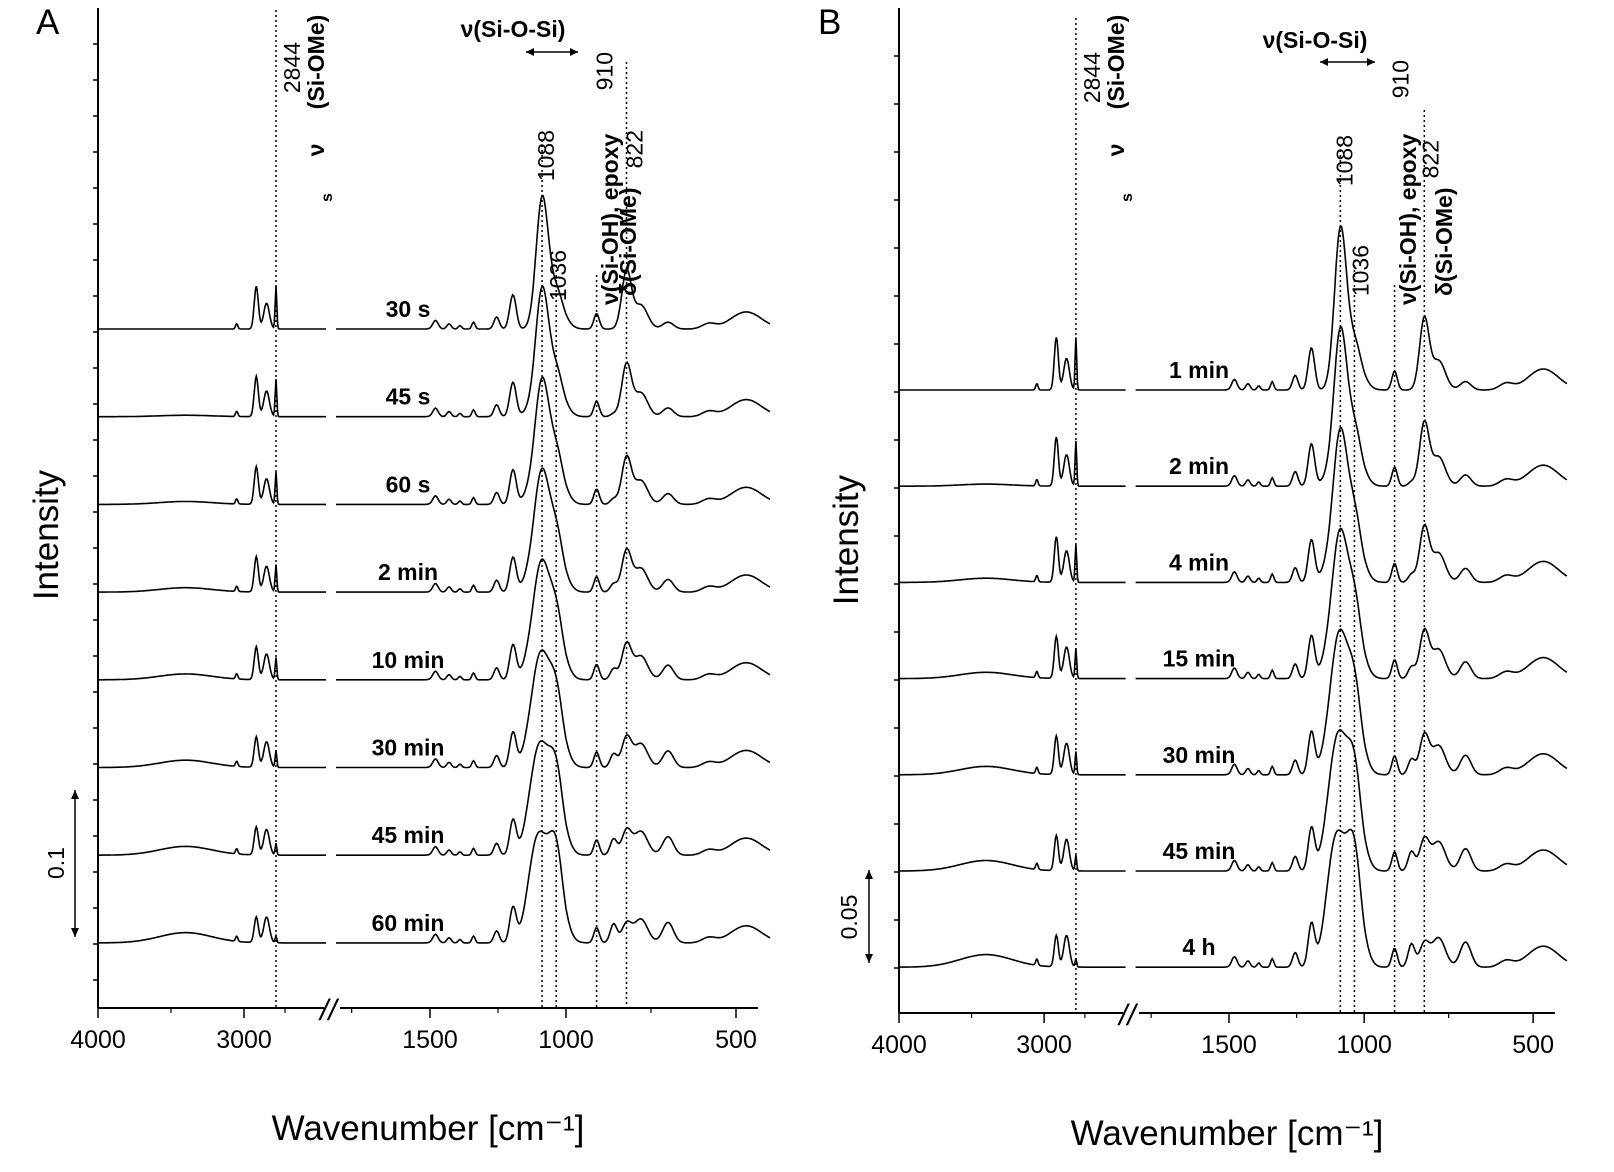 This screenshot has width=1614, height=1172. Describe the element at coordinates (48, 22) in the screenshot. I see `panel-letter: A` at that location.